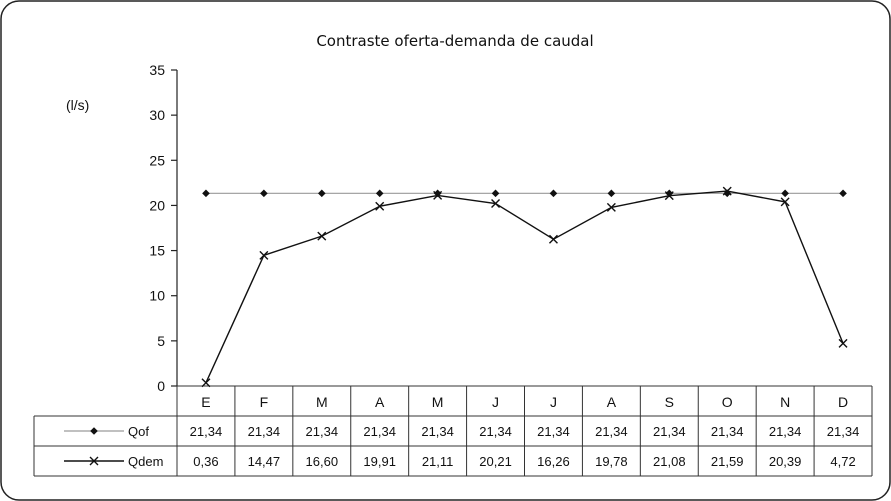 This screenshot has width=891, height=501. Describe the element at coordinates (843, 402) in the screenshot. I see `x-tick-label: D` at that location.